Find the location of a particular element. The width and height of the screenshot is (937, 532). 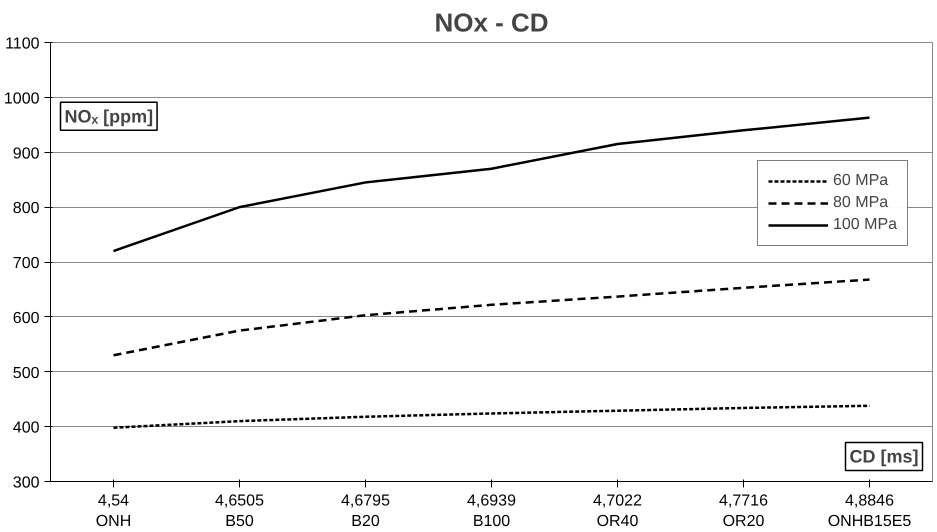

y-tick-label: 800 is located at coordinates (26, 209).